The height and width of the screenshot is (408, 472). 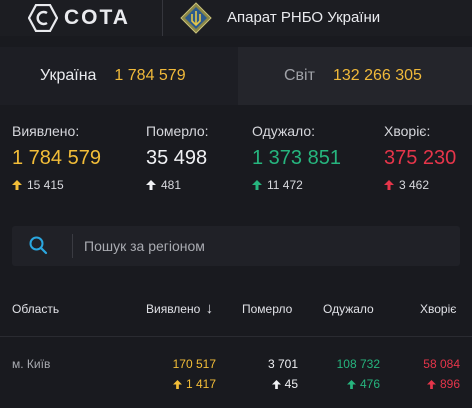 I want to click on stat-recovered-delta: 11 472, so click(x=296, y=185).